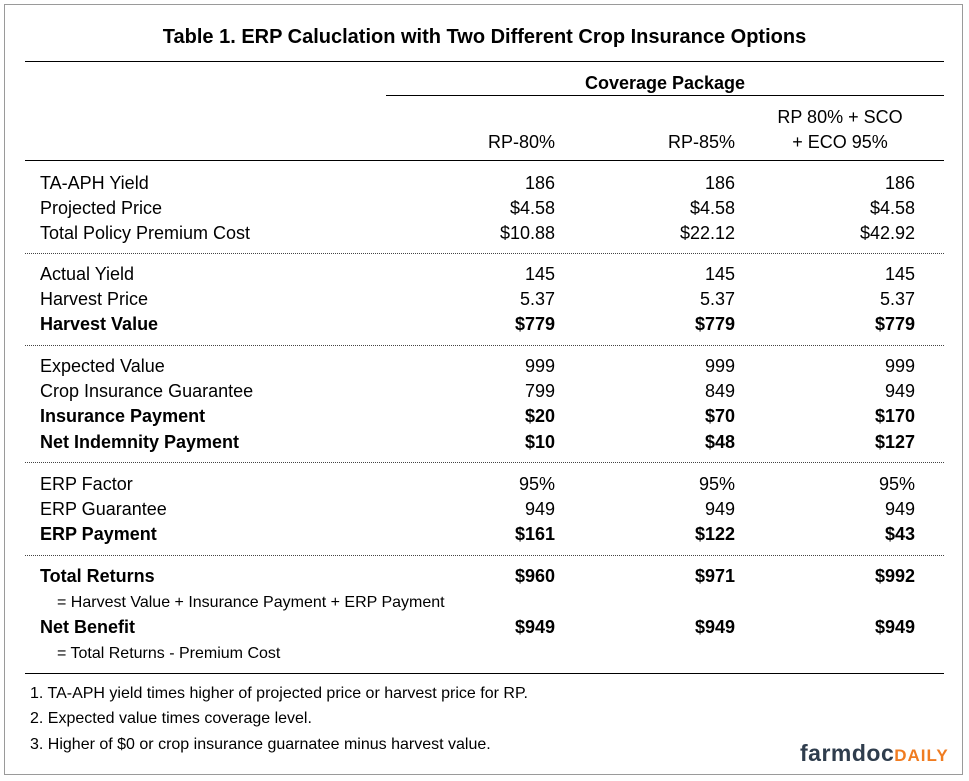 This screenshot has width=969, height=781. What do you see at coordinates (534, 534) in the screenshot?
I see `cell-value: $161` at bounding box center [534, 534].